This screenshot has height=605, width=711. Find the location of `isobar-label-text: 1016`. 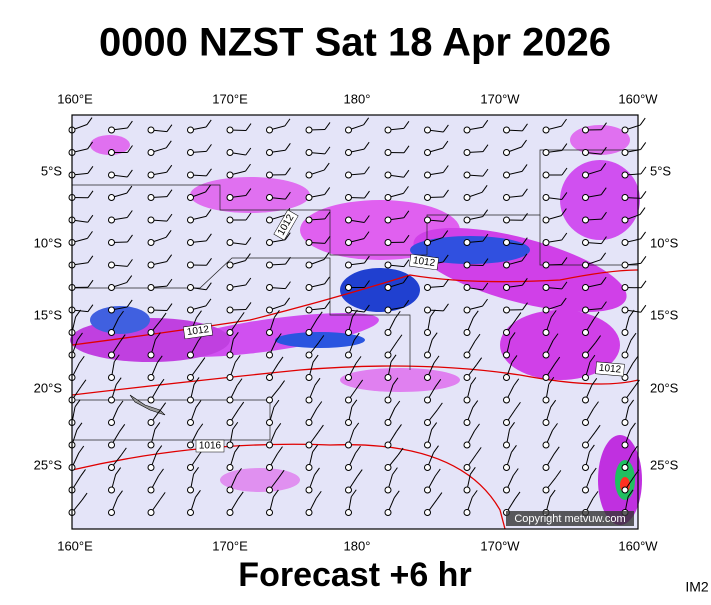

isobar-label-text: 1016 is located at coordinates (210, 446).